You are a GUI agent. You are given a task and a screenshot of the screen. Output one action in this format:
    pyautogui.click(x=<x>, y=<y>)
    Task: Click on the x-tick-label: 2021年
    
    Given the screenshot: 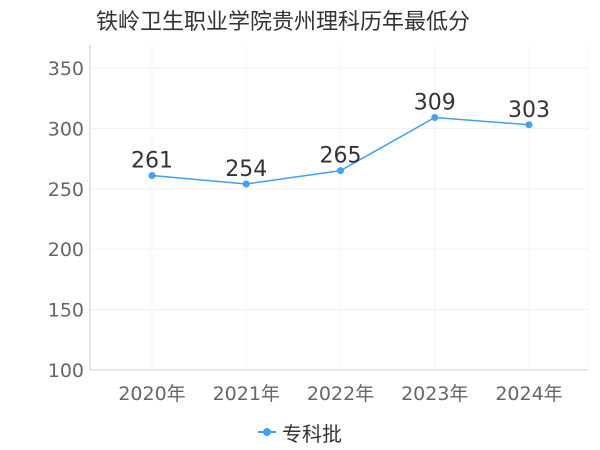 What is the action you would take?
    pyautogui.click(x=246, y=394)
    